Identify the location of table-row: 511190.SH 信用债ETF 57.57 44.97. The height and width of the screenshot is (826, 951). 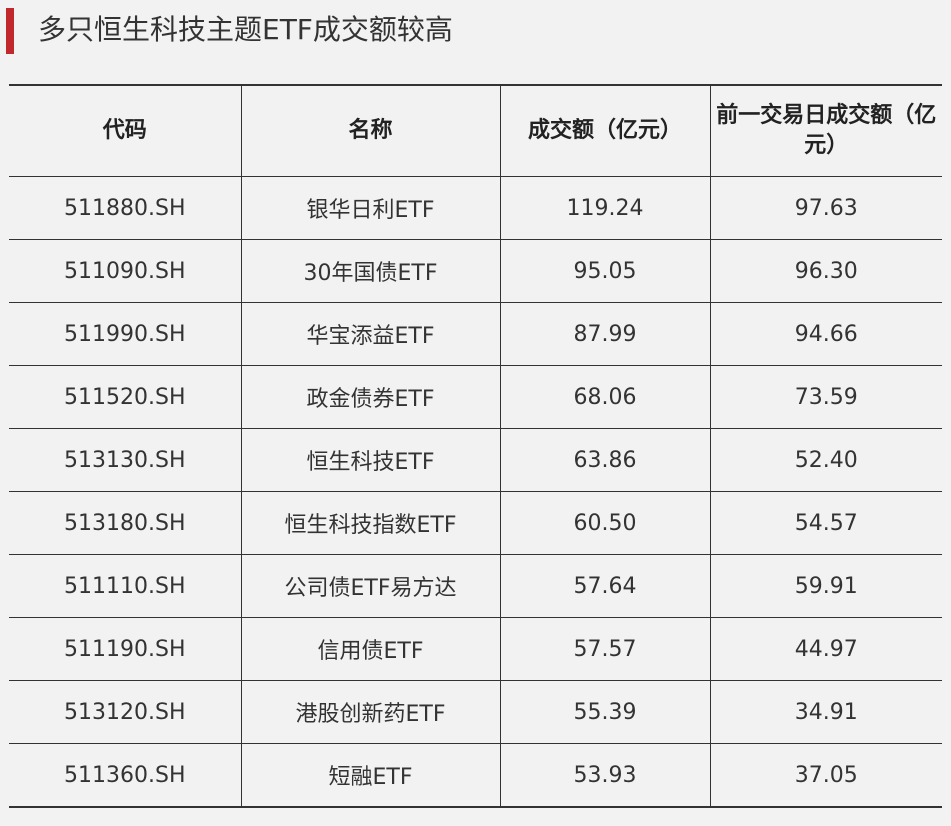
(475, 649).